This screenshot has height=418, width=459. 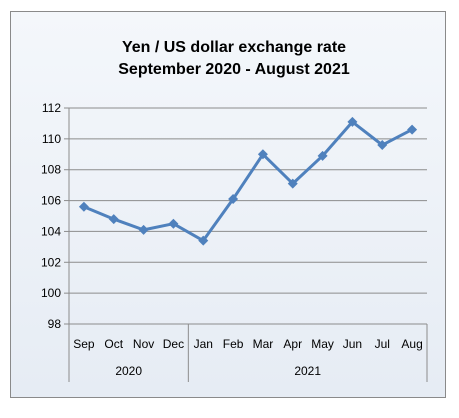 I want to click on y-tick-label: 108, so click(x=51, y=170).